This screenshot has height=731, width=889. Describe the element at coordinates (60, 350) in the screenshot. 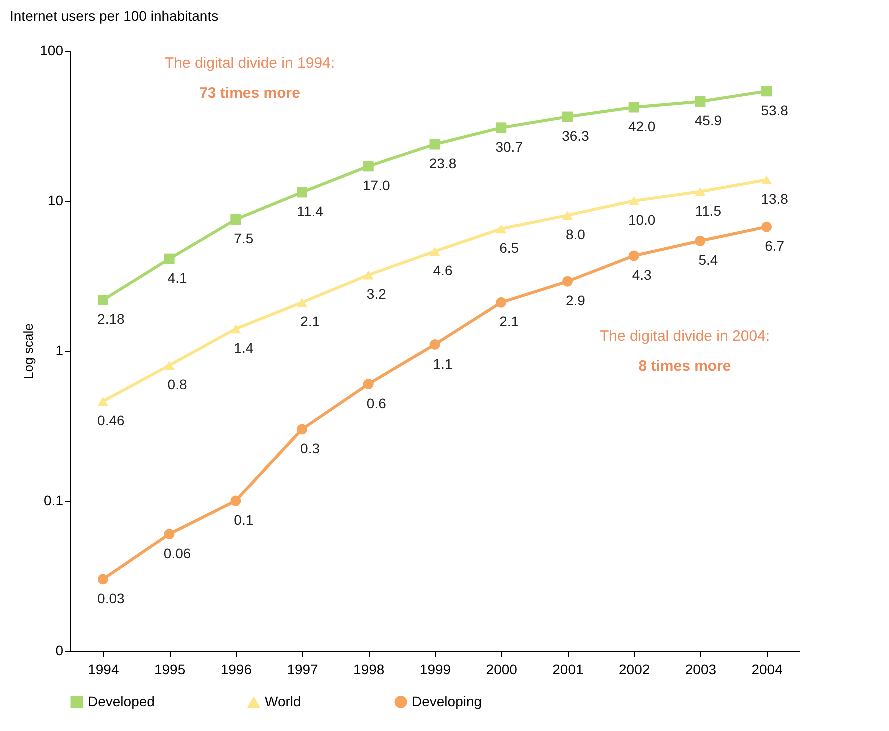

I see `y-tick-label: 1` at that location.